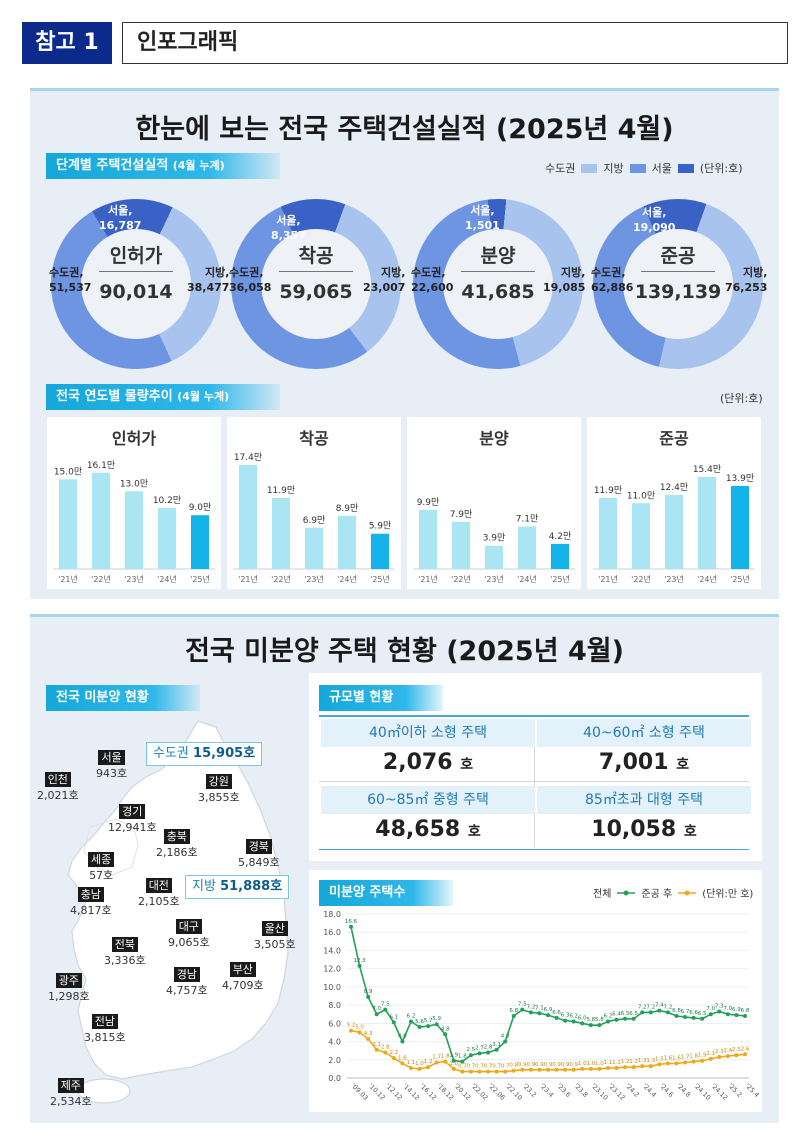  Describe the element at coordinates (513, 1011) in the screenshot. I see `series-data-label: 6.8` at that location.